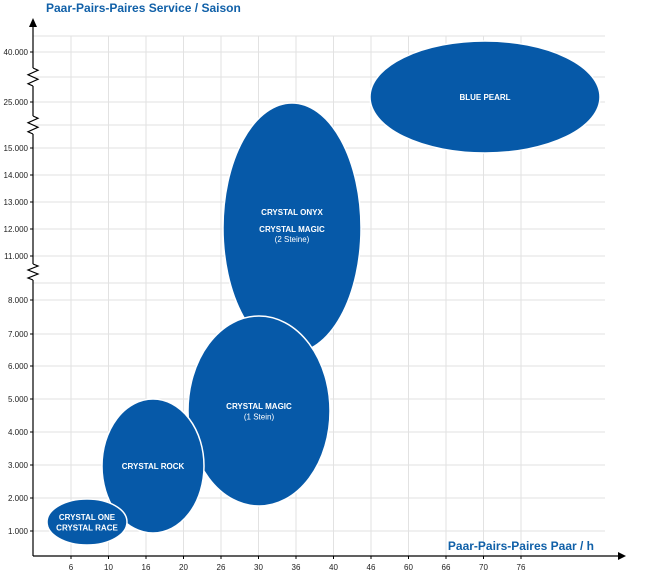  I want to click on region-crystal-onyx-magic-2: CRYSTAL ONYX CRYSTAL MAGIC(2 Steine), so click(292, 228).